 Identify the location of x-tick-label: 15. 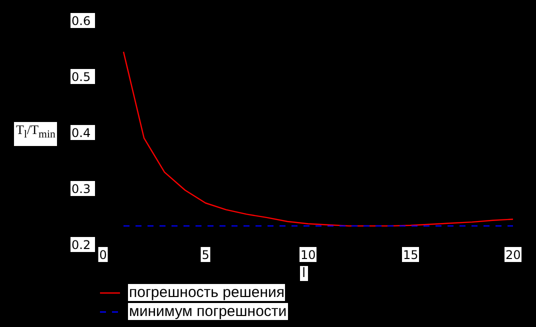
(410, 255).